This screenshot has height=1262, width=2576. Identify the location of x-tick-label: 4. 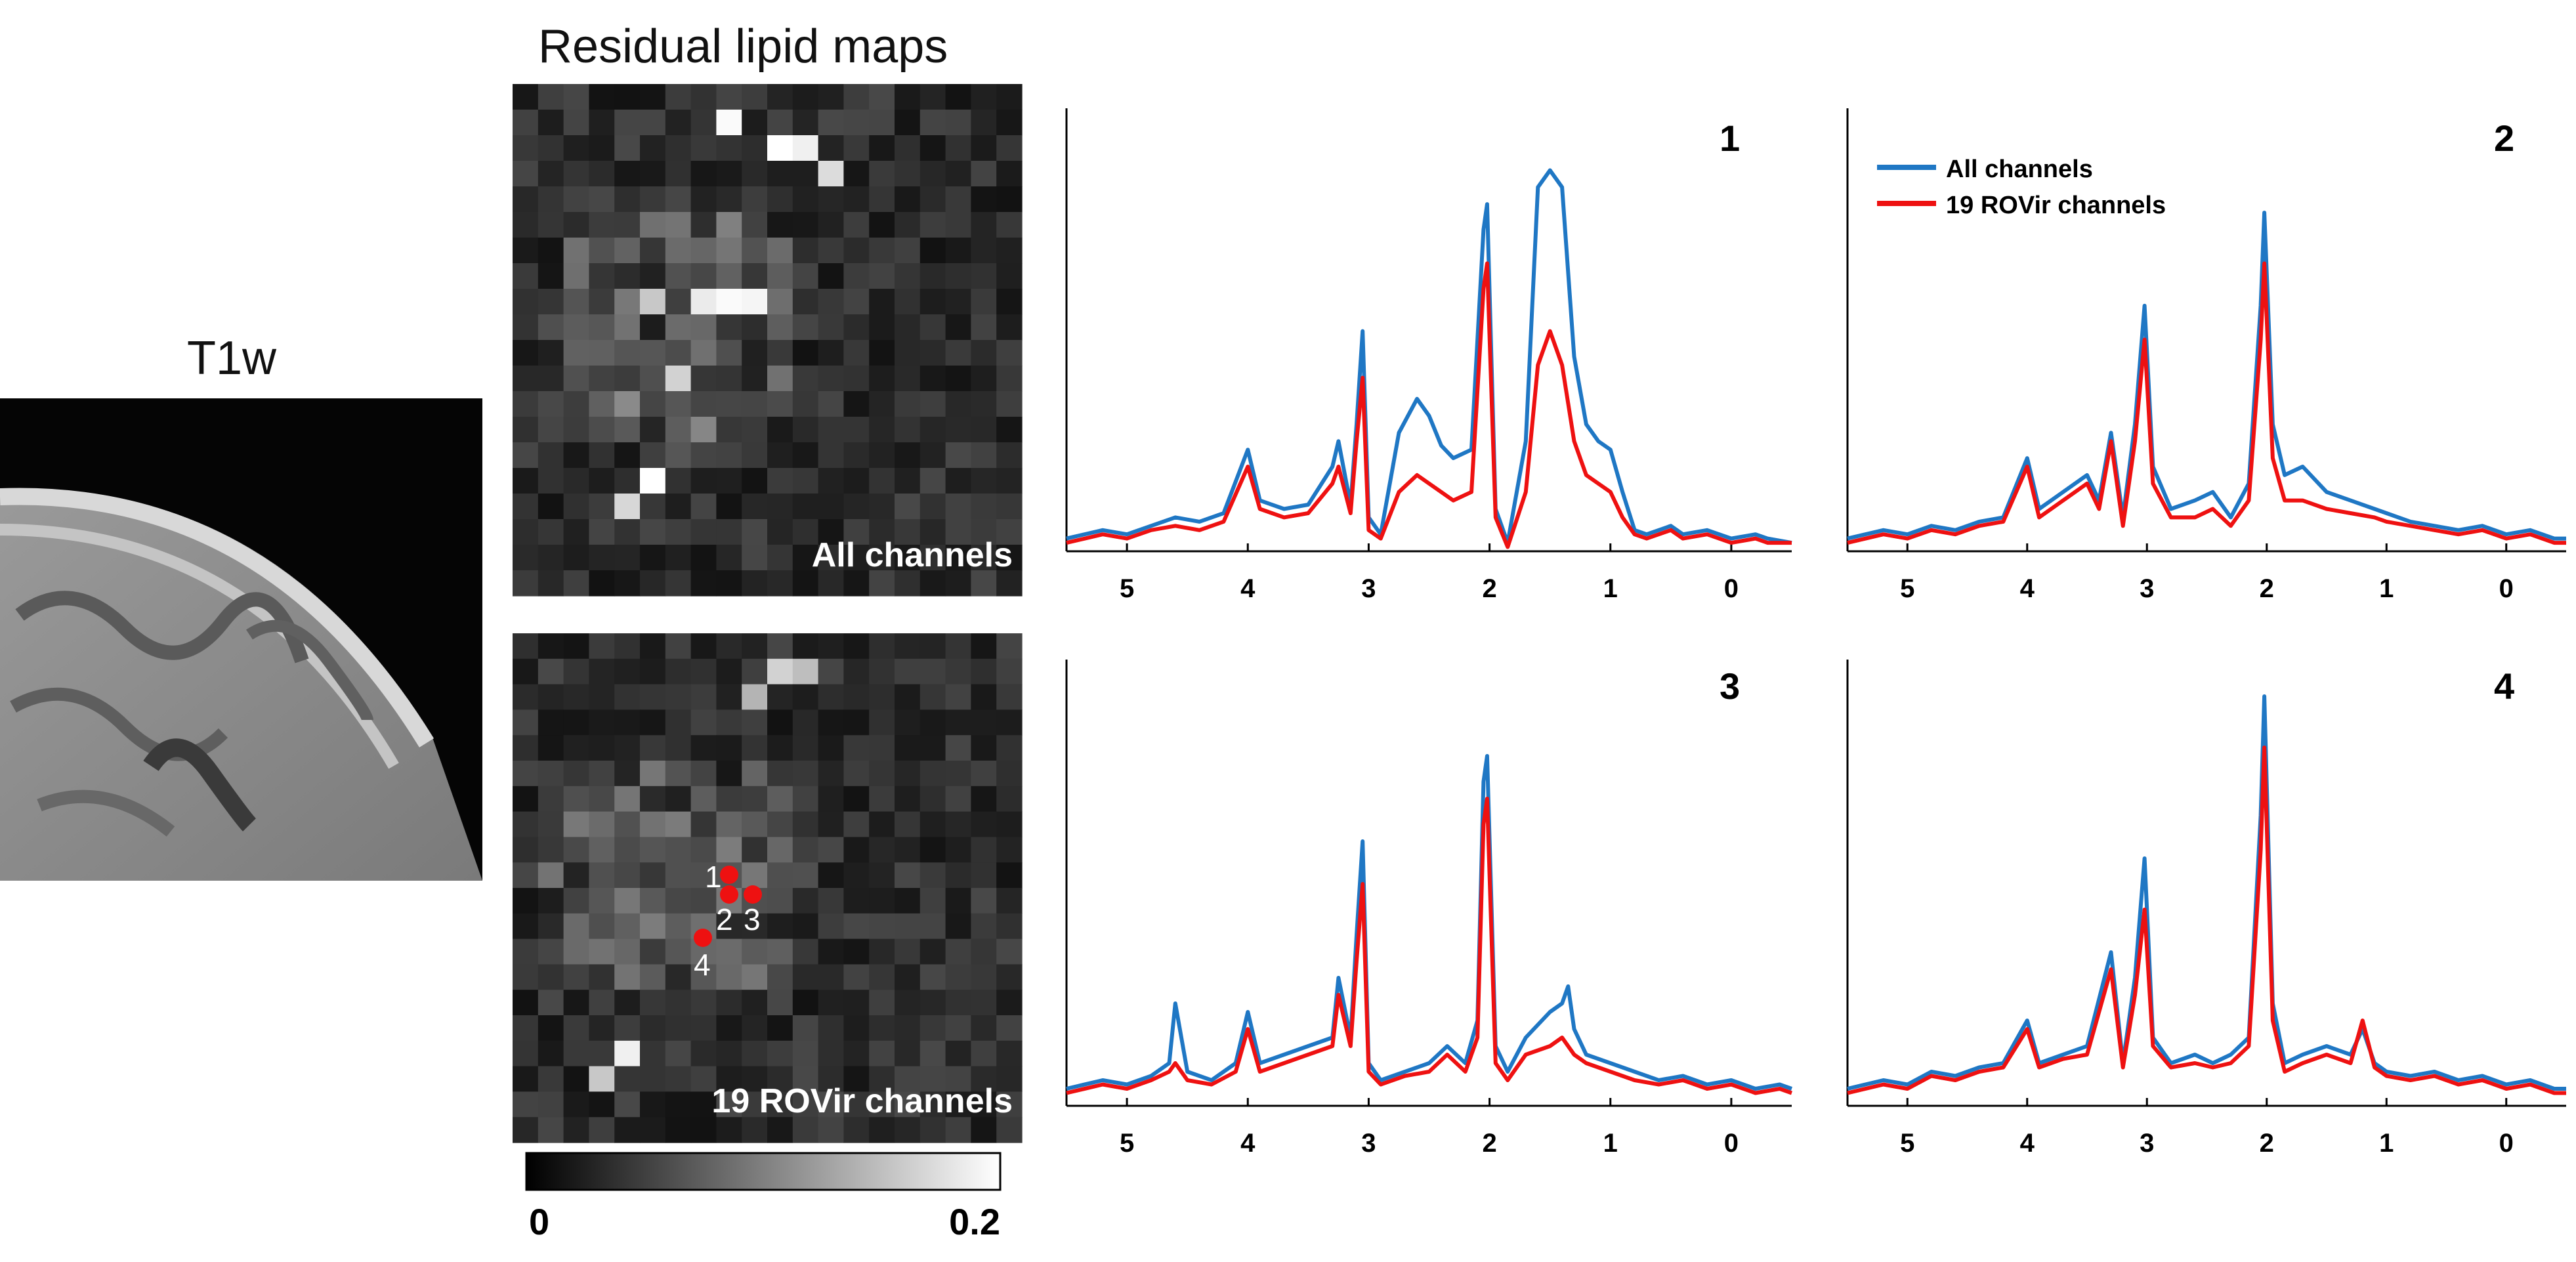
(1248, 1143).